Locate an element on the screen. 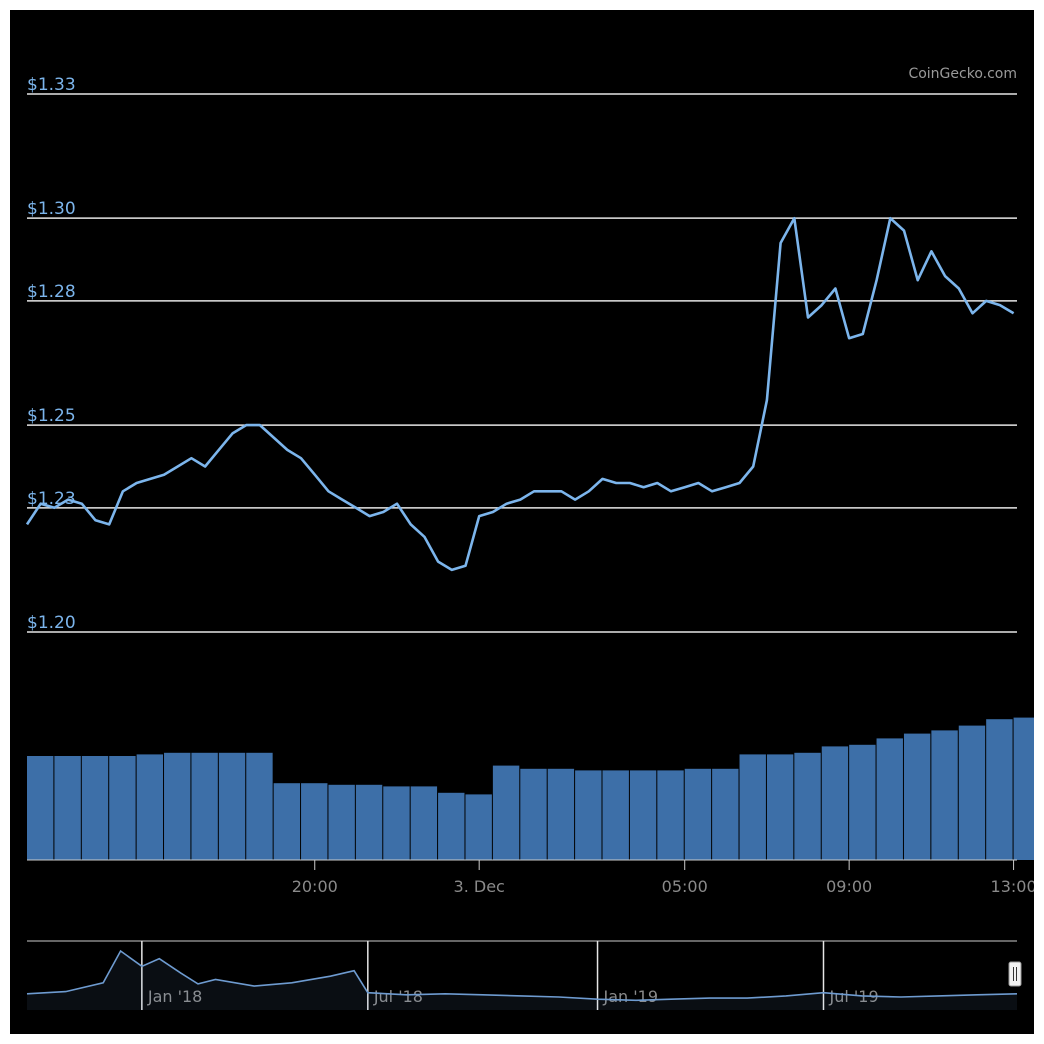 The image size is (1044, 1044). y-tick-label: $1.25 is located at coordinates (51, 416).